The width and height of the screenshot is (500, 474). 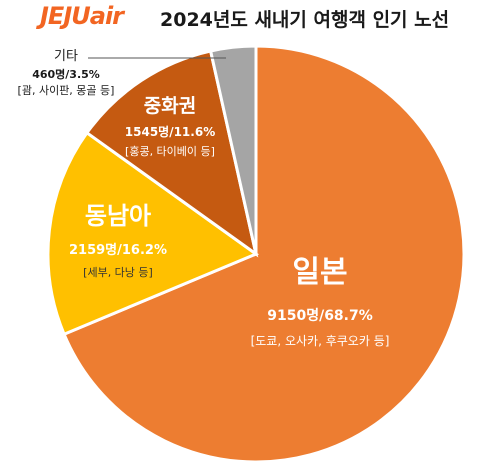 I want to click on slice-label-japan: 일본, so click(x=319, y=272).